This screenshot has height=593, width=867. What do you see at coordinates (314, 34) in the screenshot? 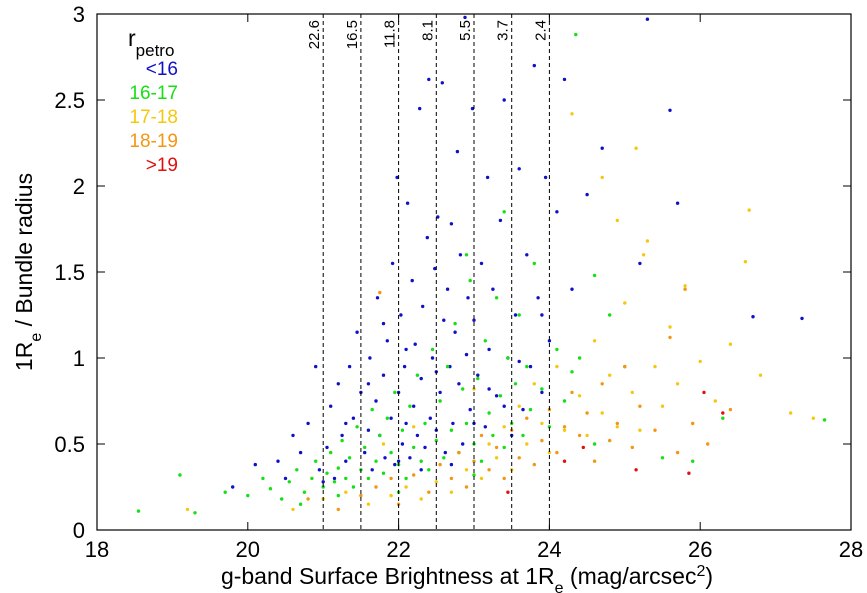
I see `reference-line-label: 22.6` at bounding box center [314, 34].